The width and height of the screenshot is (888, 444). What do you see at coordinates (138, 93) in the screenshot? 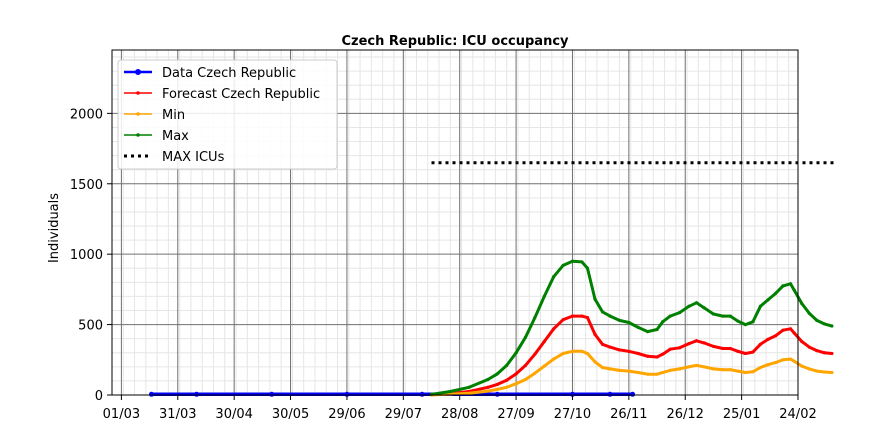
I see `legend-marker-forecast-czech-republic` at bounding box center [138, 93].